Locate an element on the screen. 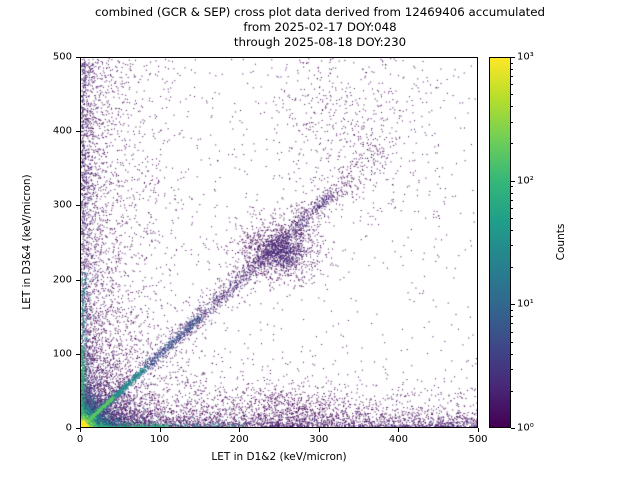  x-axis-label: LET in D1&2 (keV/micron) is located at coordinates (279, 457).